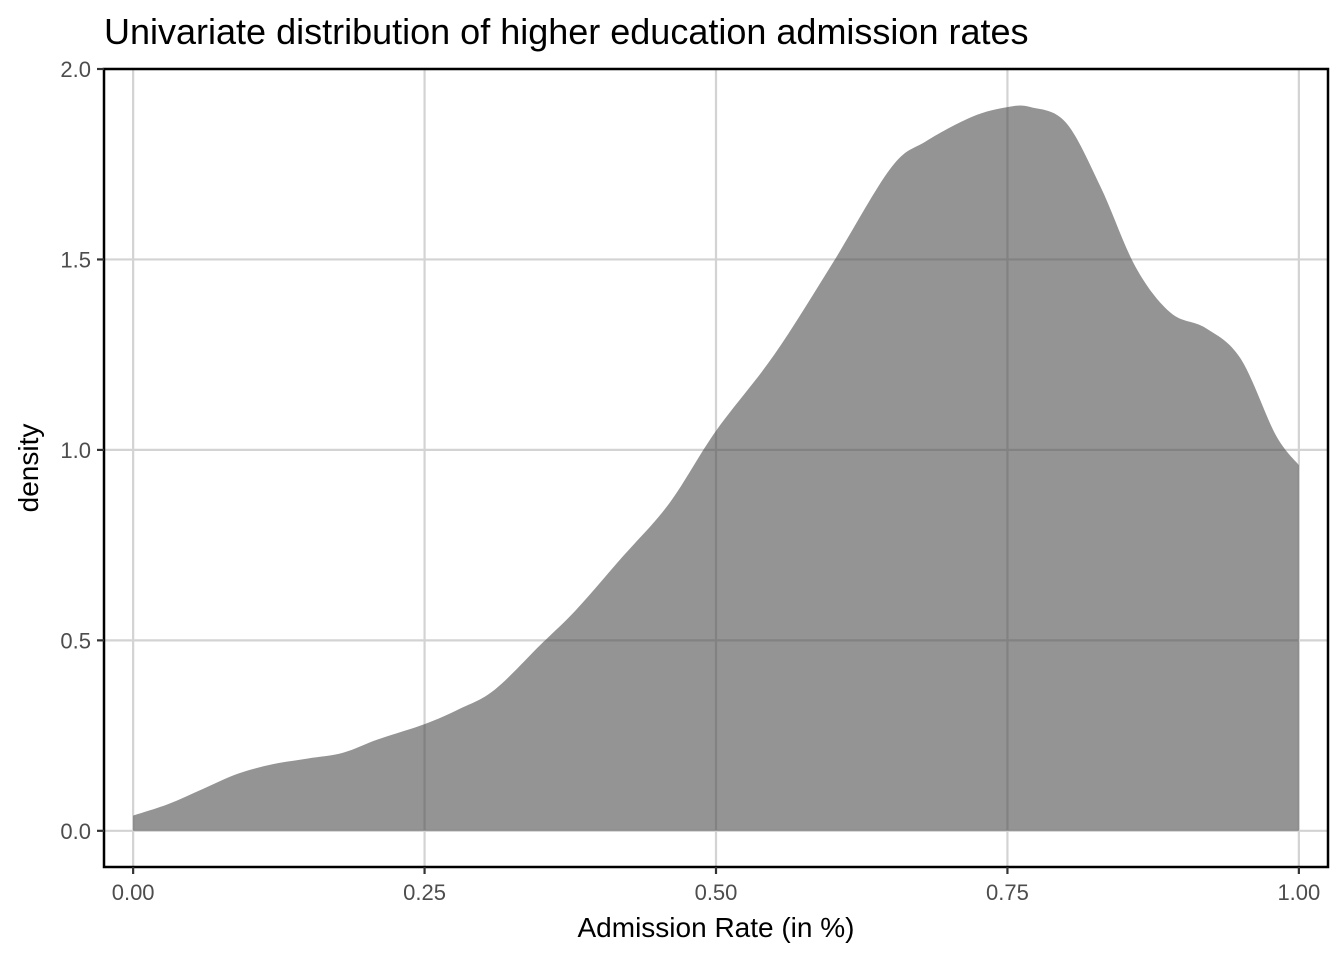 This screenshot has height=965, width=1344. Describe the element at coordinates (1298, 892) in the screenshot. I see `x-tick-label-4: 1.00` at that location.